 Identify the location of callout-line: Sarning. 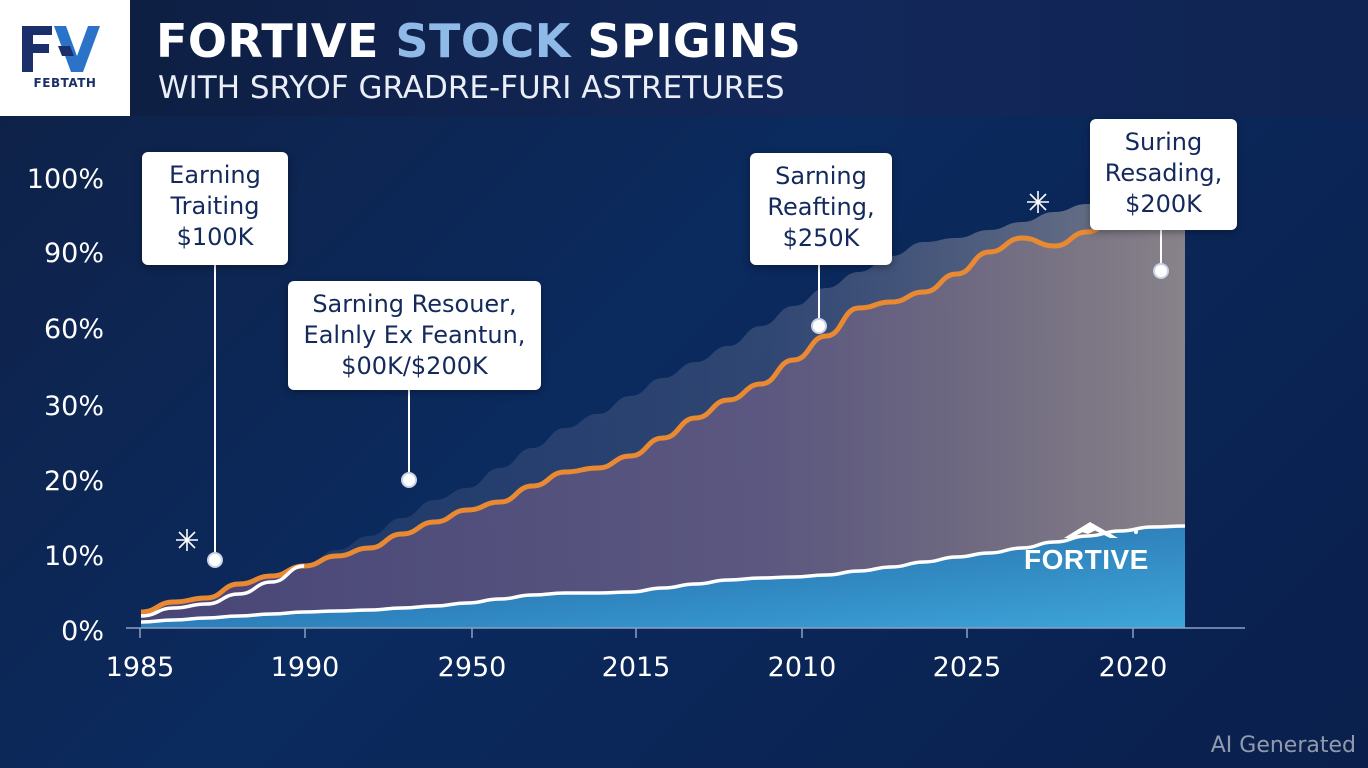
(821, 176).